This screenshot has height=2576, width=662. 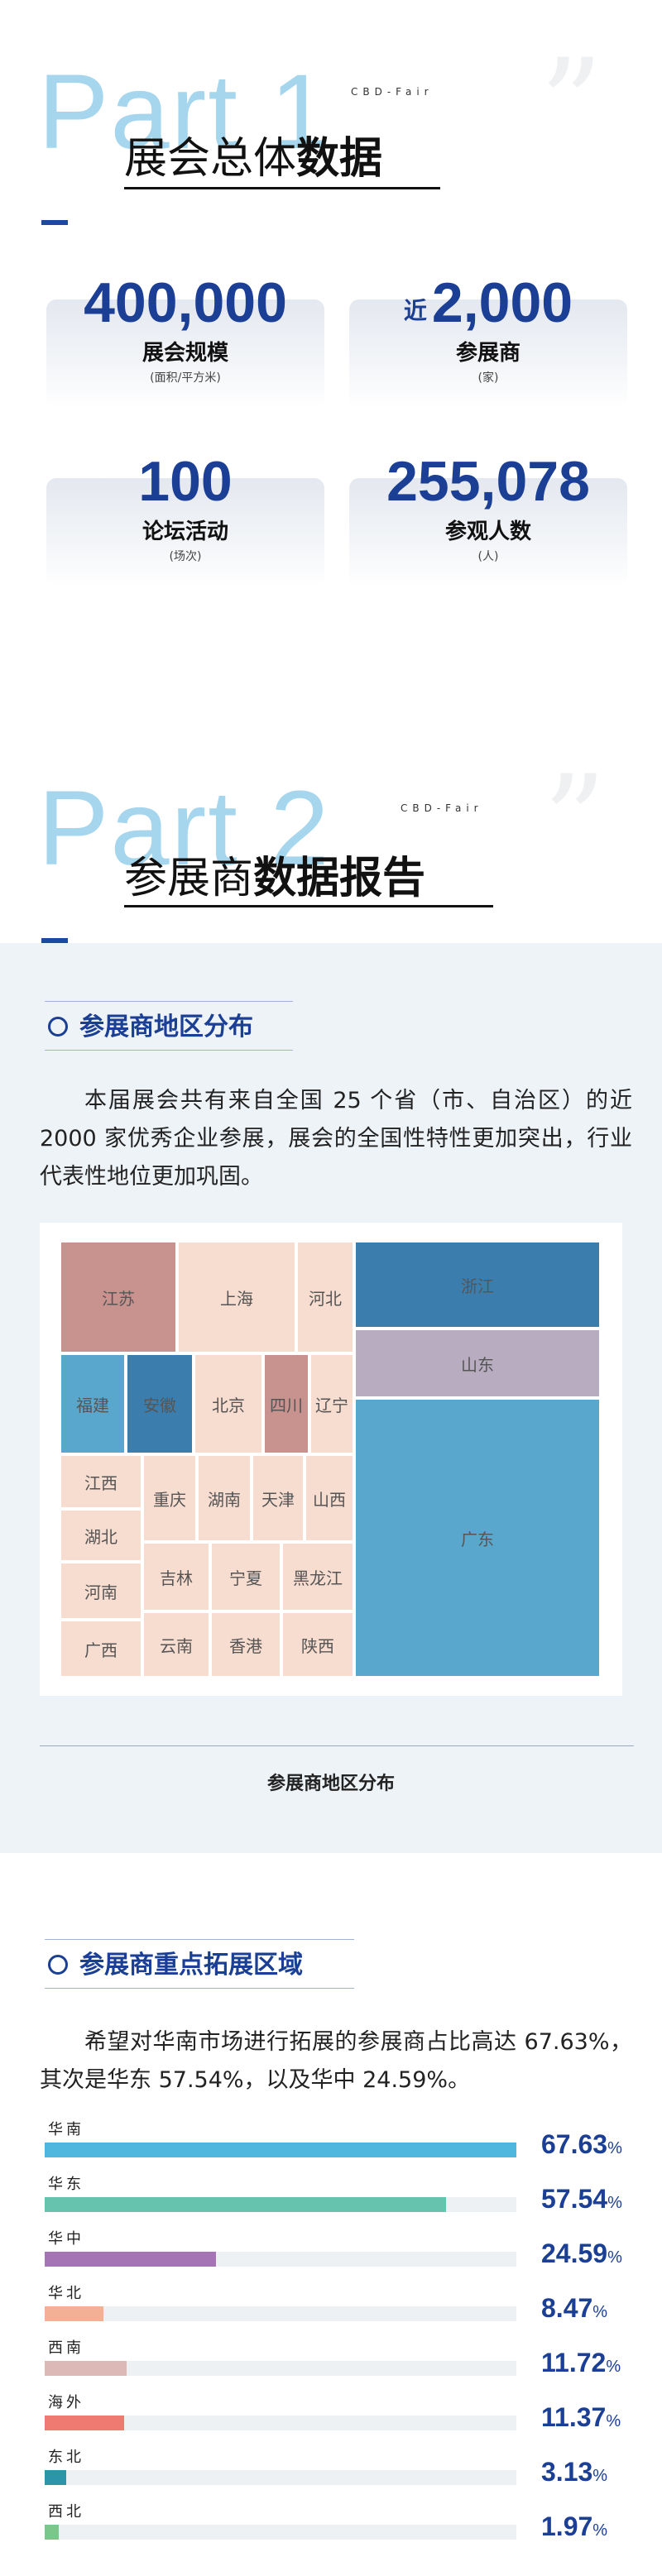 What do you see at coordinates (574, 2362) in the screenshot?
I see `bar-value-number: 11.72` at bounding box center [574, 2362].